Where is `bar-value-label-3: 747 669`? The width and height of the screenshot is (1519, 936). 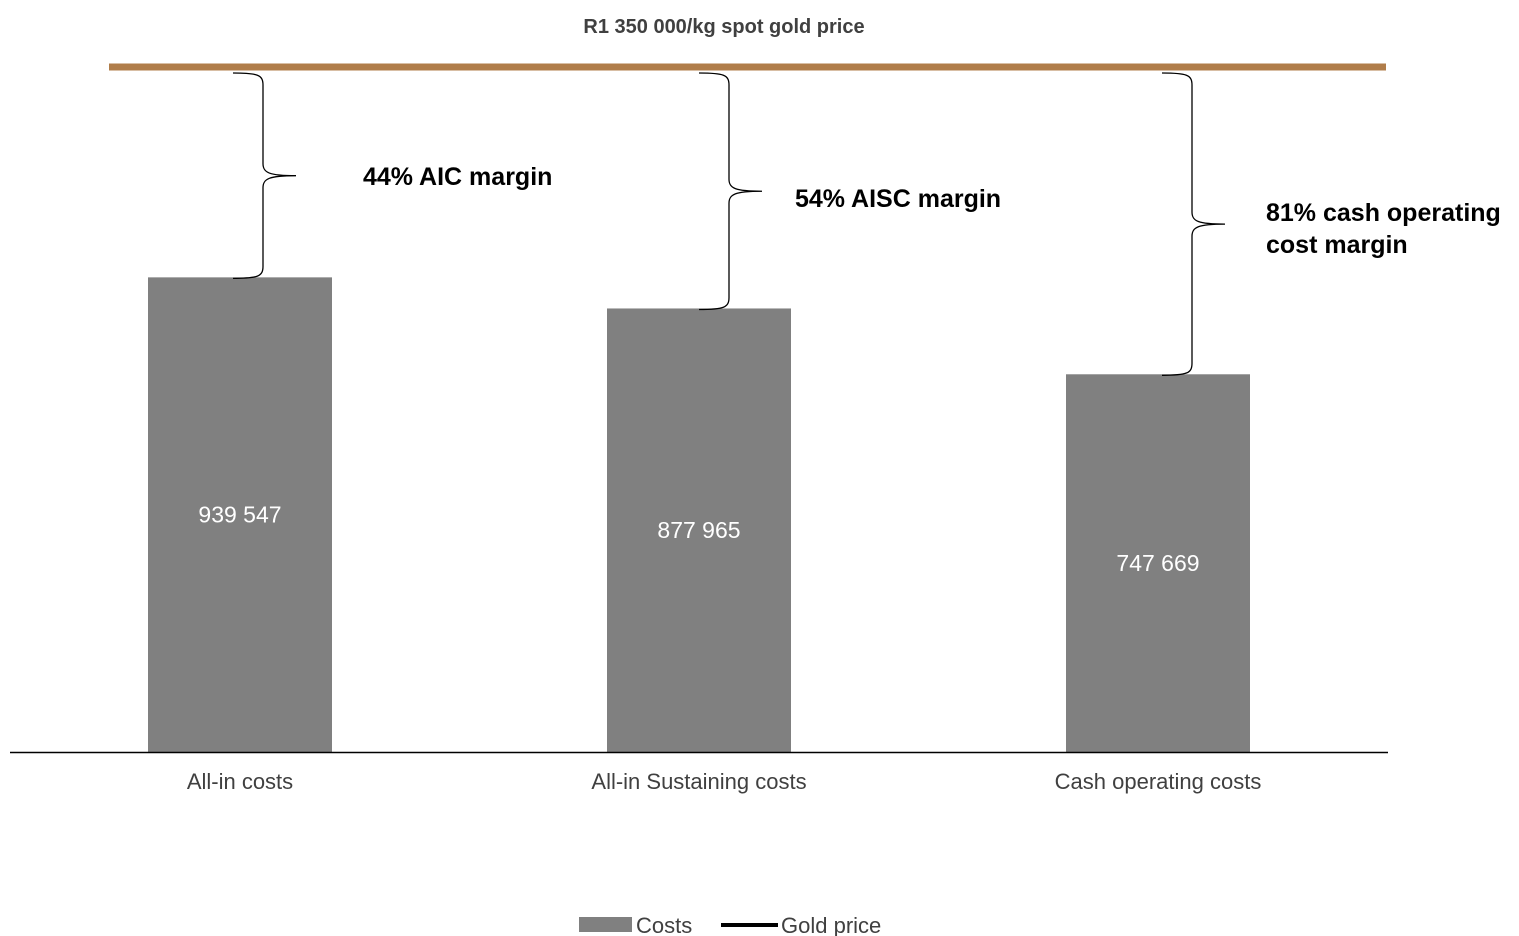
bar-value-label-3: 747 669 is located at coordinates (1157, 563).